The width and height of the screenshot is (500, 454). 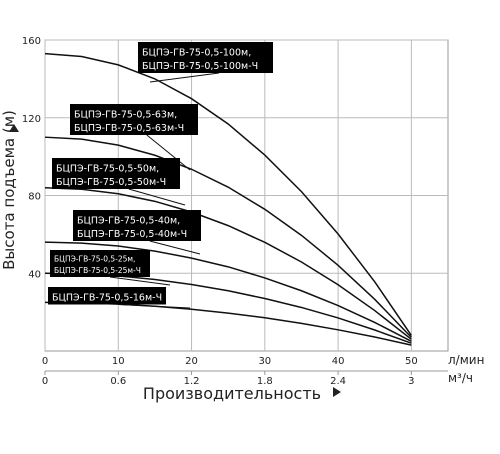 What do you see at coordinates (111, 182) in the screenshot?
I see `curve-label: БЦПЭ-ГВ-75-0,5-50м-Ч` at bounding box center [111, 182].